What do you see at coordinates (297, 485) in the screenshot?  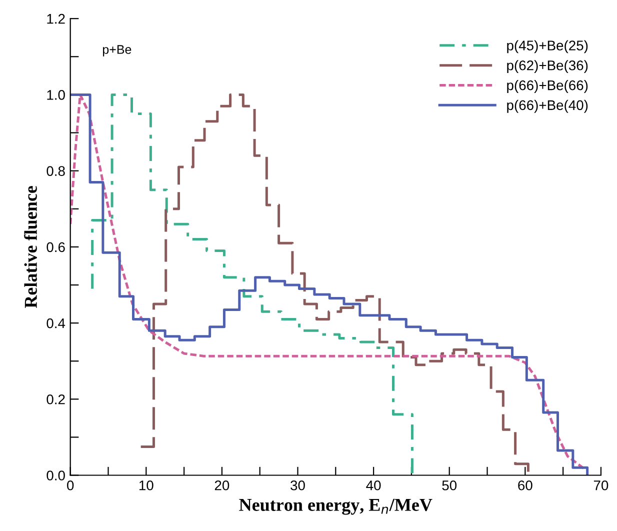 I see `x-tick-label: 30` at bounding box center [297, 485].